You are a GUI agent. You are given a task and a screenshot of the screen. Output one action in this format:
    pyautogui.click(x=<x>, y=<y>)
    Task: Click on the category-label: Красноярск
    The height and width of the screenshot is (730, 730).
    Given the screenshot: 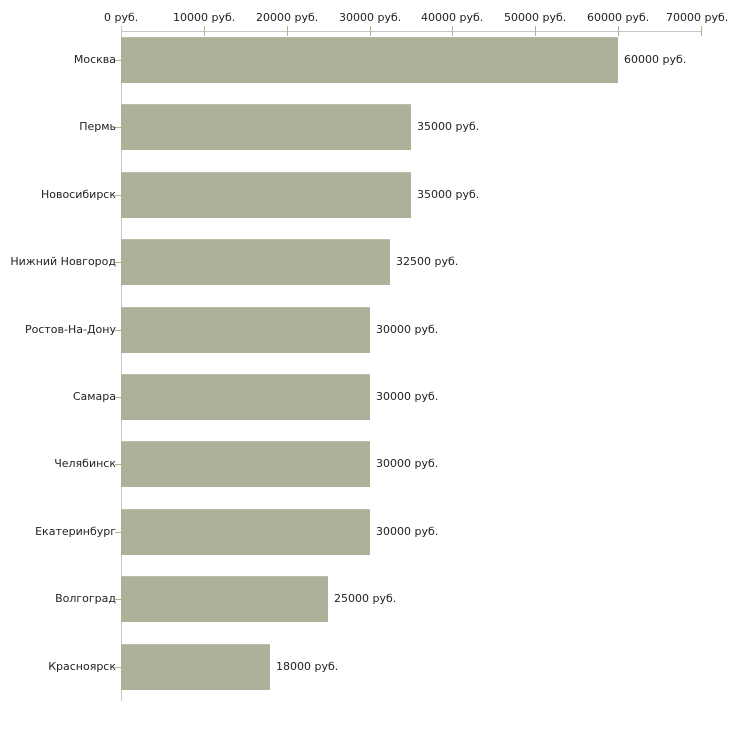 What is the action you would take?
    pyautogui.click(x=82, y=666)
    